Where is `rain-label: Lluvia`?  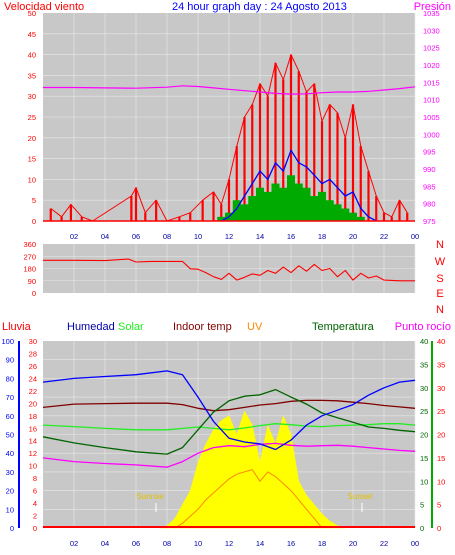 rain-label: Lluvia is located at coordinates (17, 327).